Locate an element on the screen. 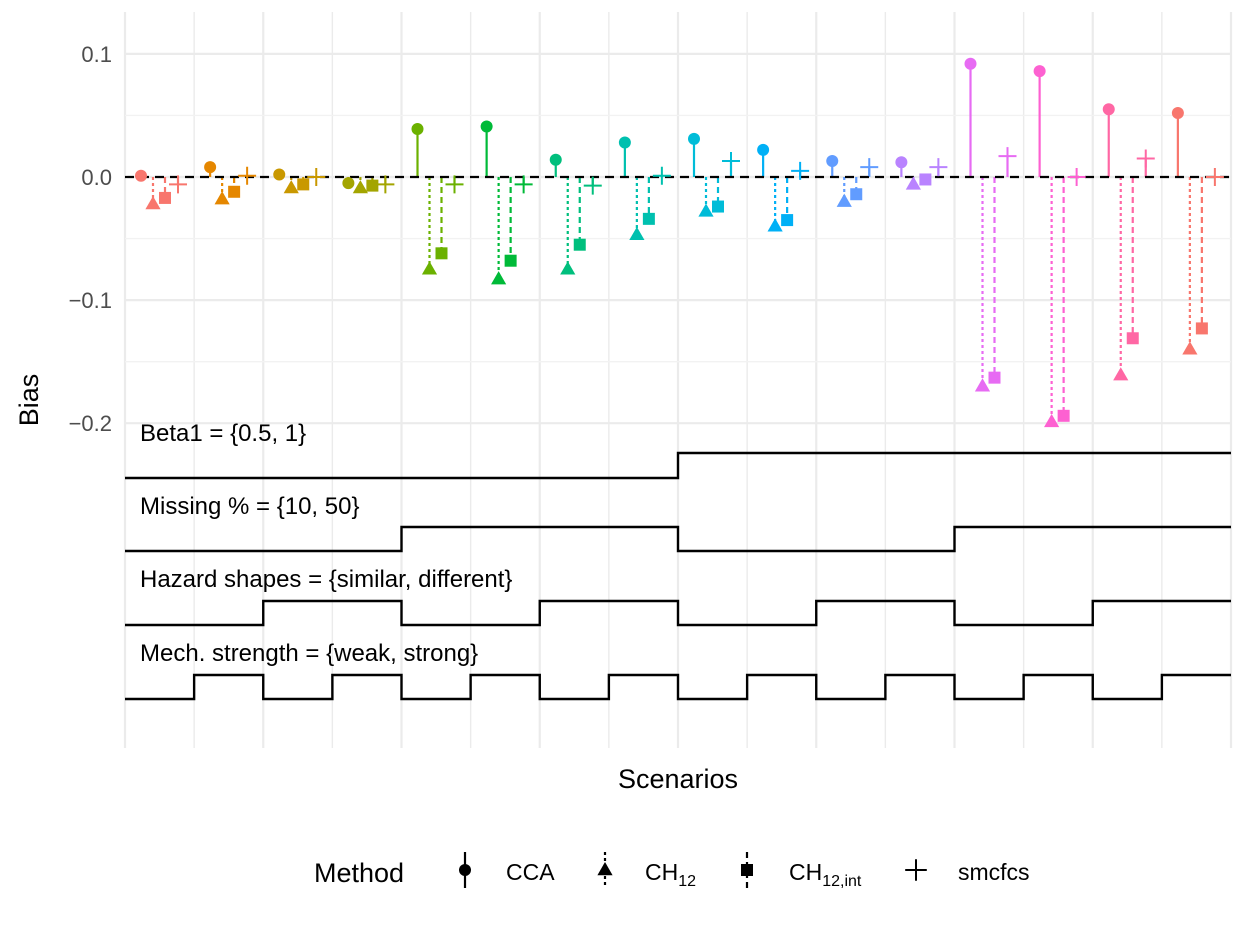  factor-label: Hazard shapes = {similar, different} is located at coordinates (326, 579).